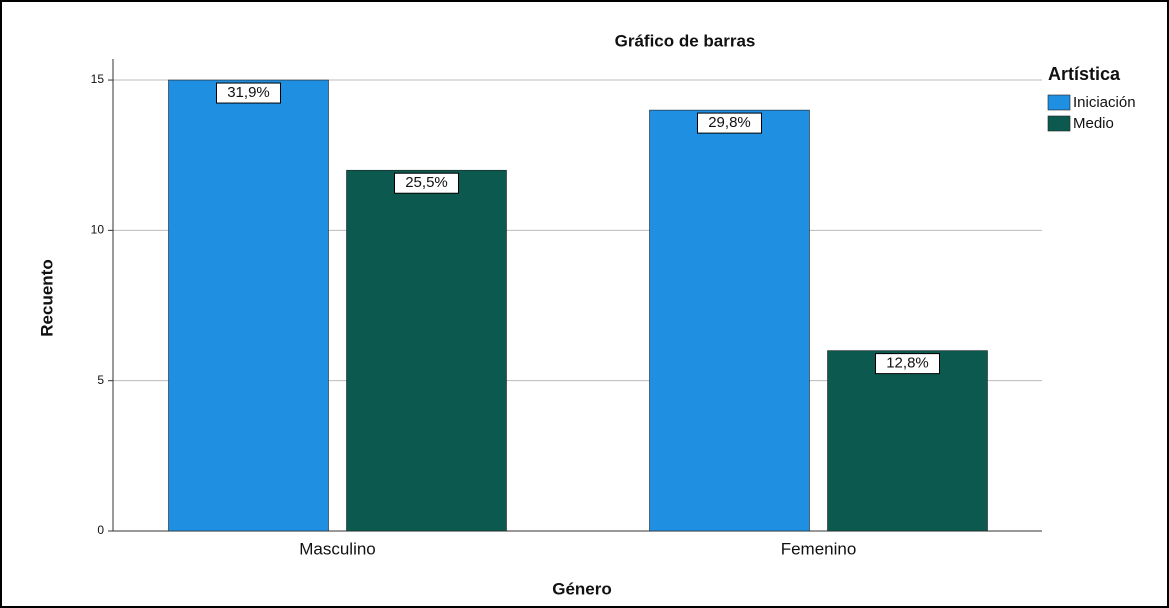 This screenshot has width=1169, height=608. What do you see at coordinates (1104, 102) in the screenshot?
I see `legend-label: Iniciación` at bounding box center [1104, 102].